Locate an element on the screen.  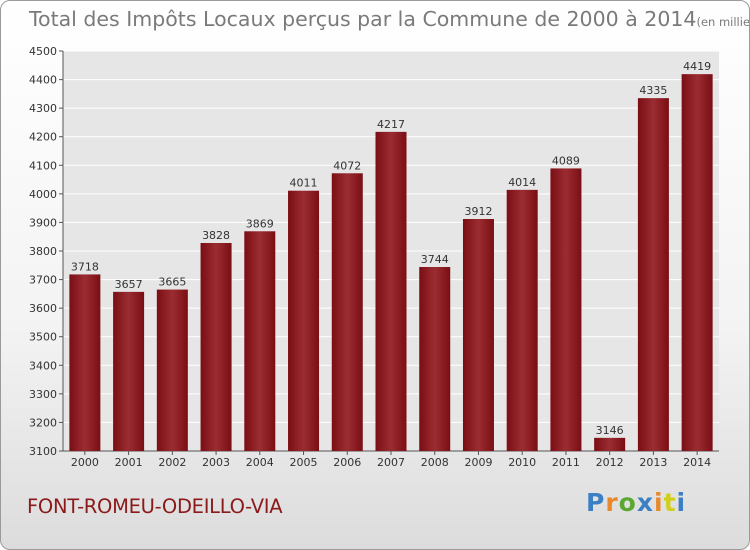
y-tick-label: 3300 is located at coordinates (43, 394).